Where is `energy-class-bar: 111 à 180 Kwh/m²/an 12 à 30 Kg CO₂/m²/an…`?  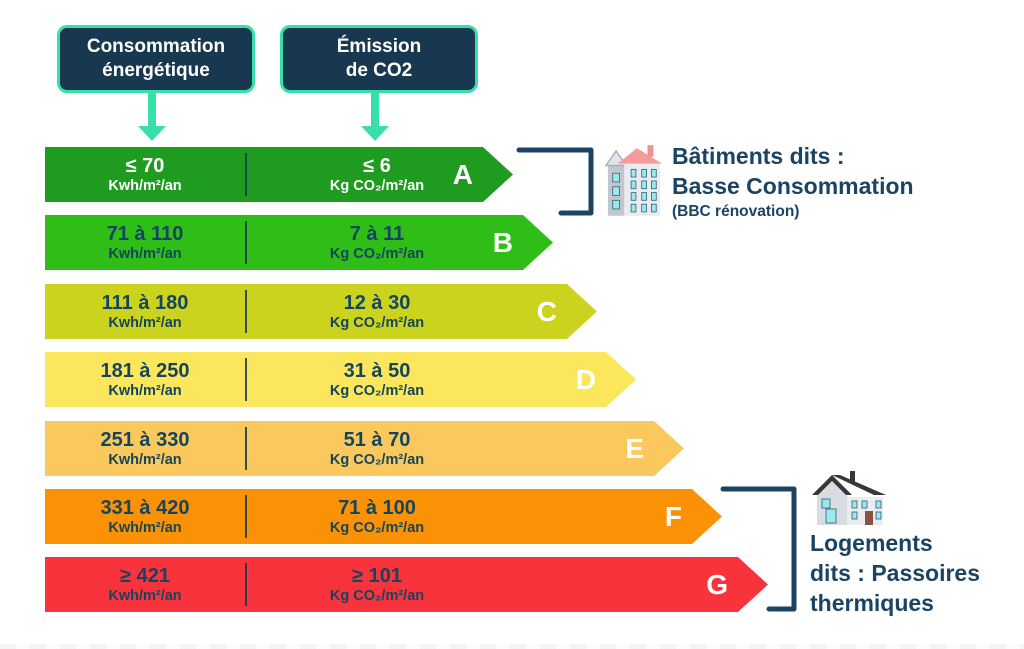 energy-class-bar: 111 à 180 Kwh/m²/an 12 à 30 Kg CO₂/m²/an… is located at coordinates (321, 311).